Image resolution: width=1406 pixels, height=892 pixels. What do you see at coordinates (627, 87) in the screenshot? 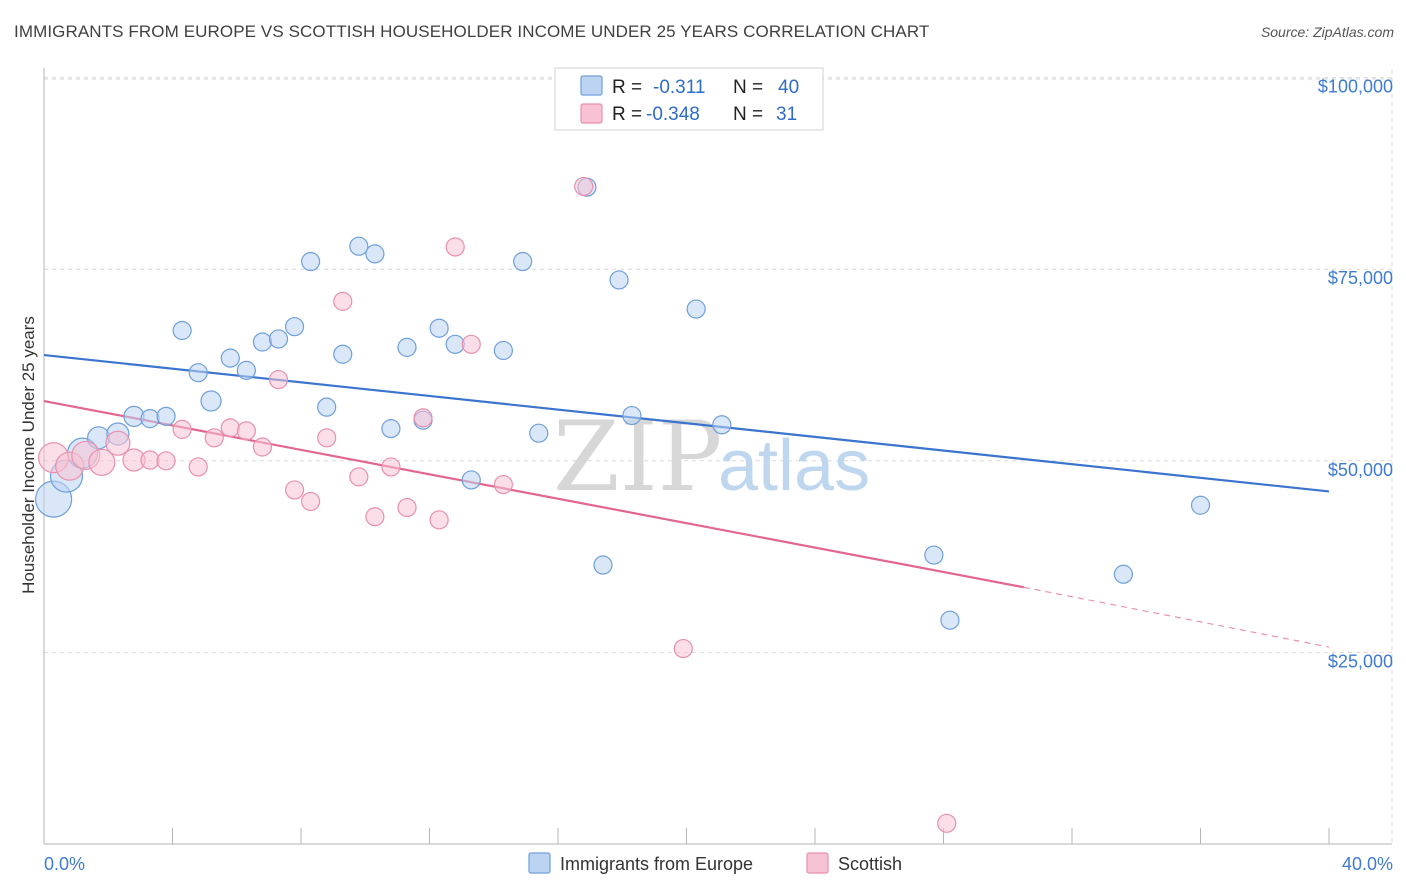
I see `legend-r-label-europe: R =` at bounding box center [627, 87].